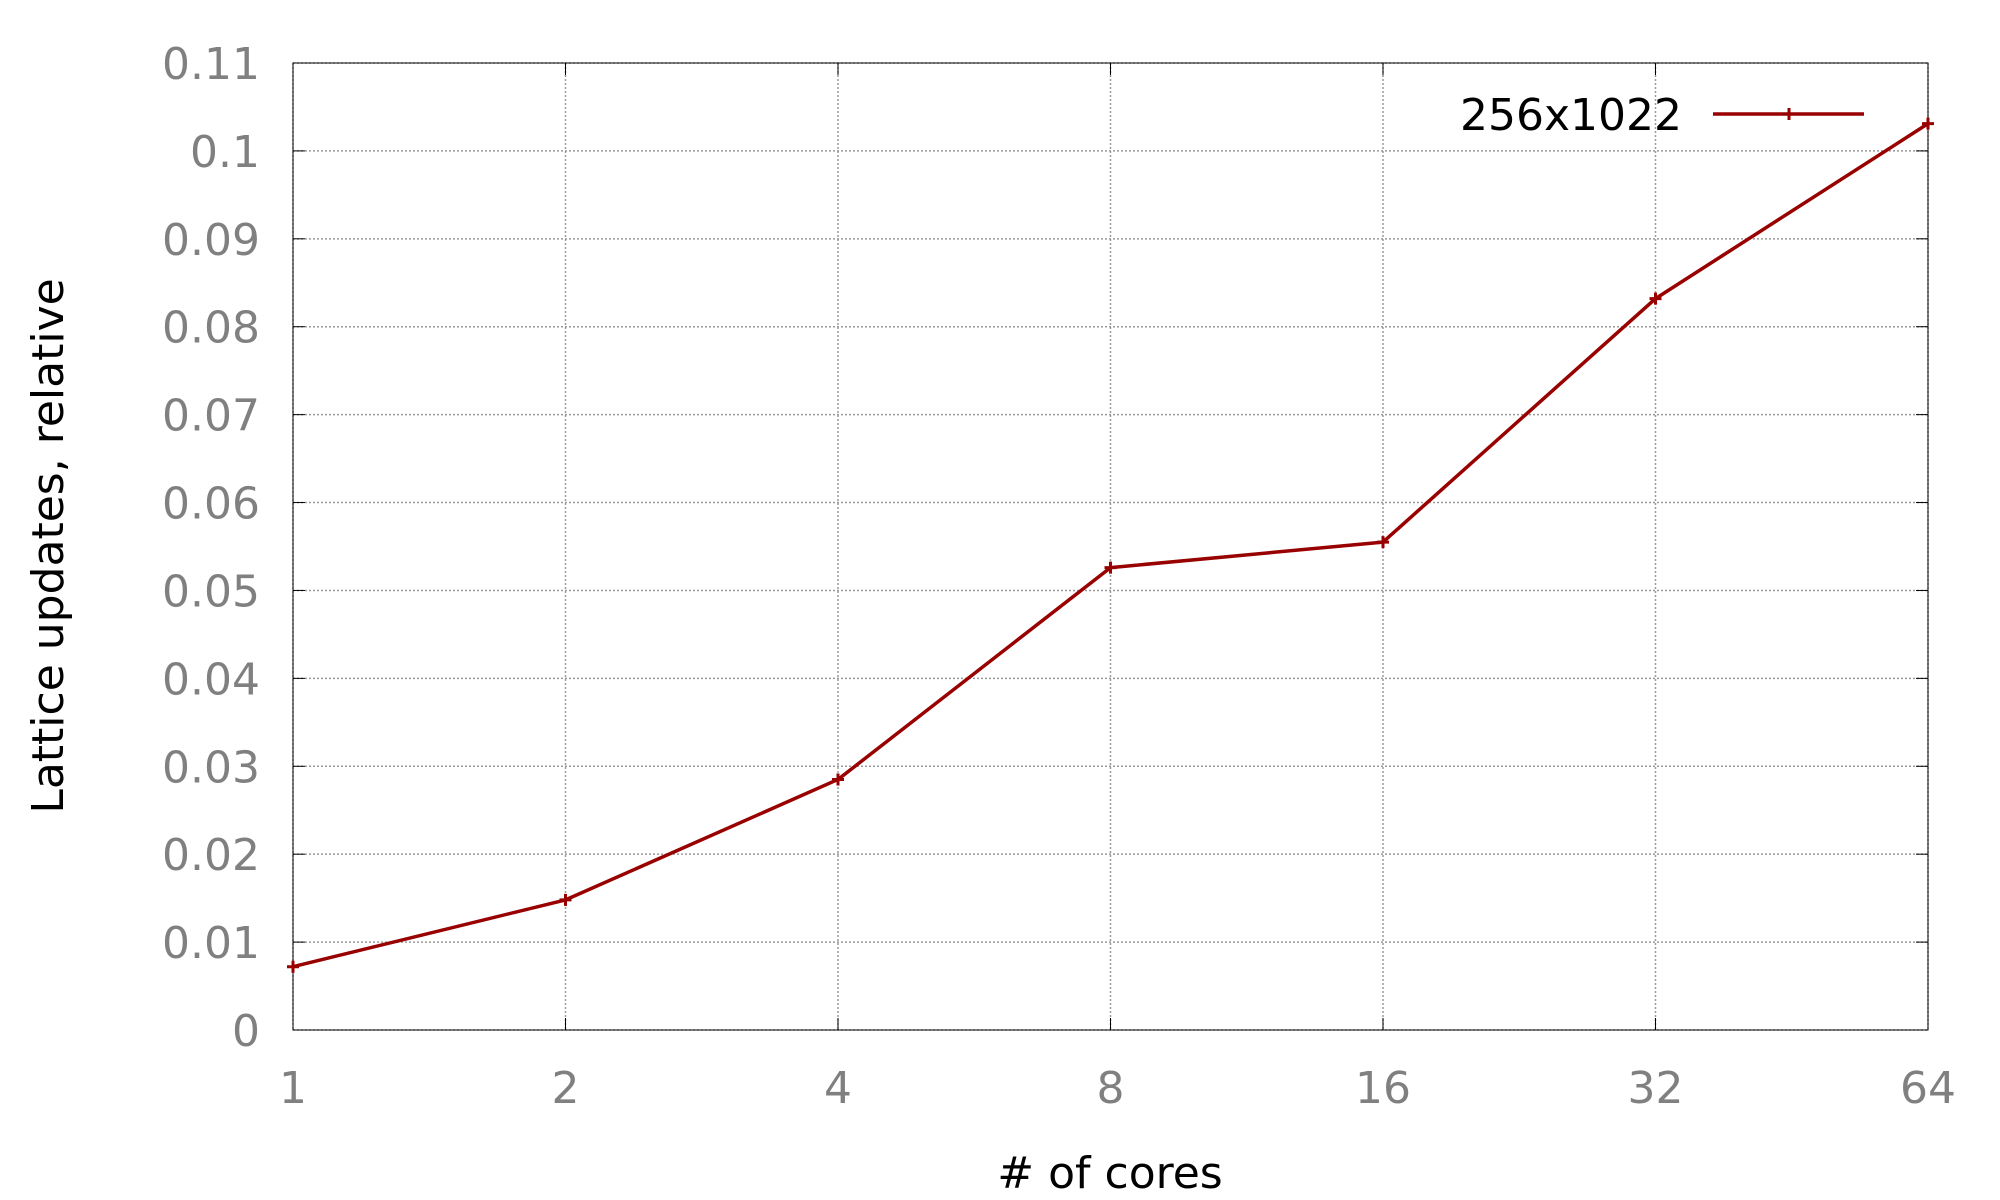  I want to click on y-tick-label: 0.01, so click(211, 943).